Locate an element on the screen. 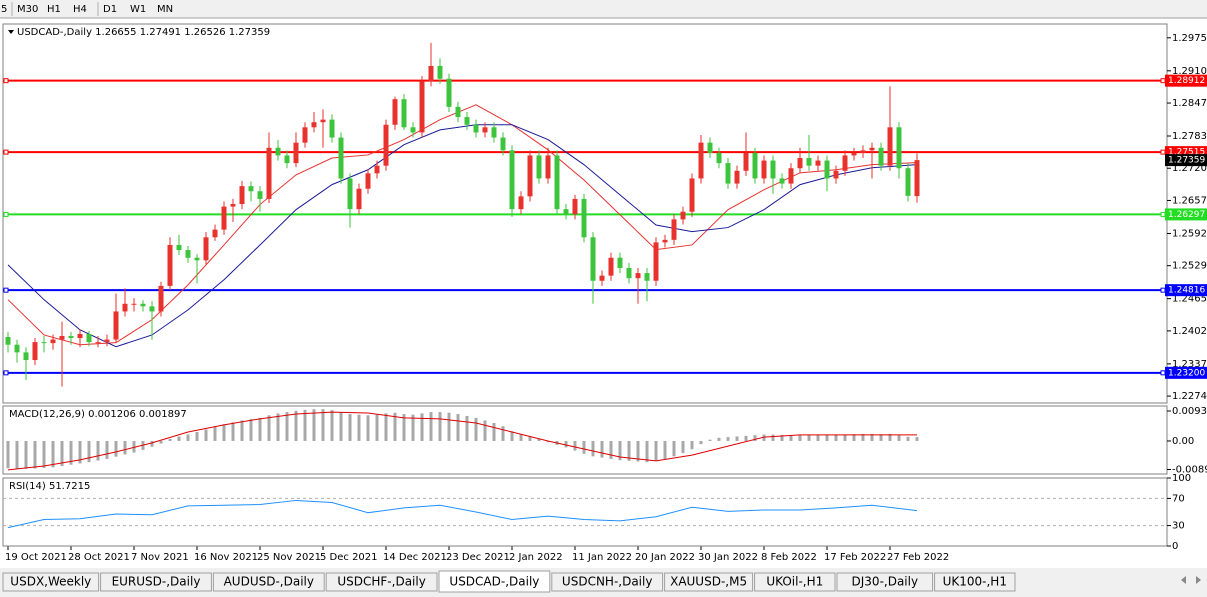 The width and height of the screenshot is (1207, 597). level-label: 1.26297 is located at coordinates (1186, 215).